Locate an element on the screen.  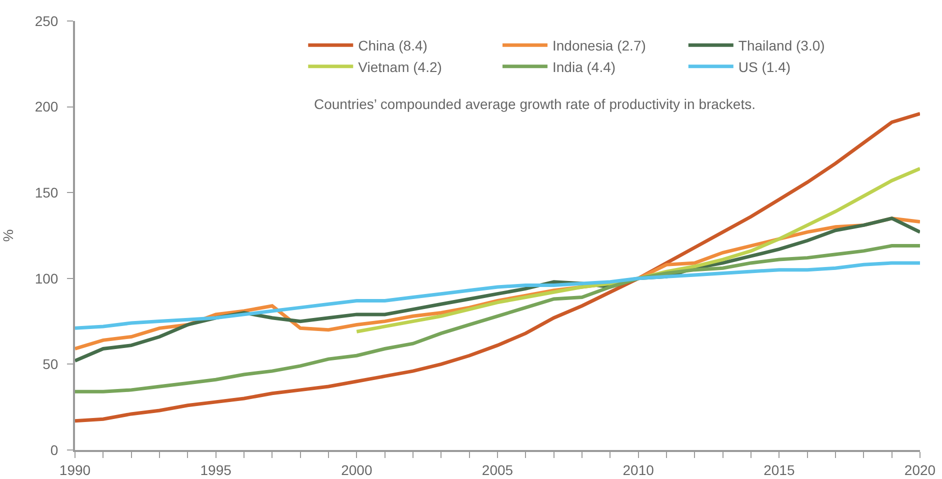
annotation: Countries’ compounded average growth rate of productivity in brackets. is located at coordinates (535, 104).